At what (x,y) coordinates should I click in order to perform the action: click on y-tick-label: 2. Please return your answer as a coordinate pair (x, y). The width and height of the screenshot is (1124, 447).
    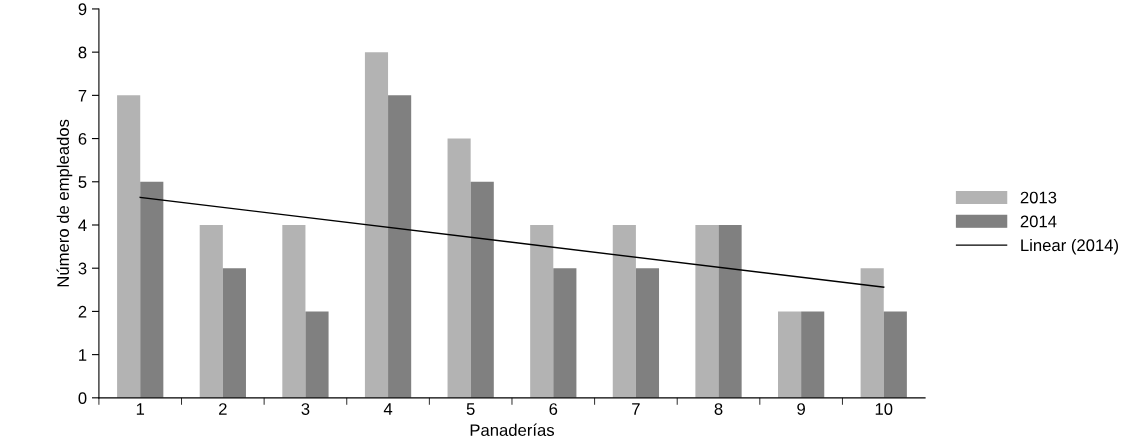
    Looking at the image, I should click on (82, 311).